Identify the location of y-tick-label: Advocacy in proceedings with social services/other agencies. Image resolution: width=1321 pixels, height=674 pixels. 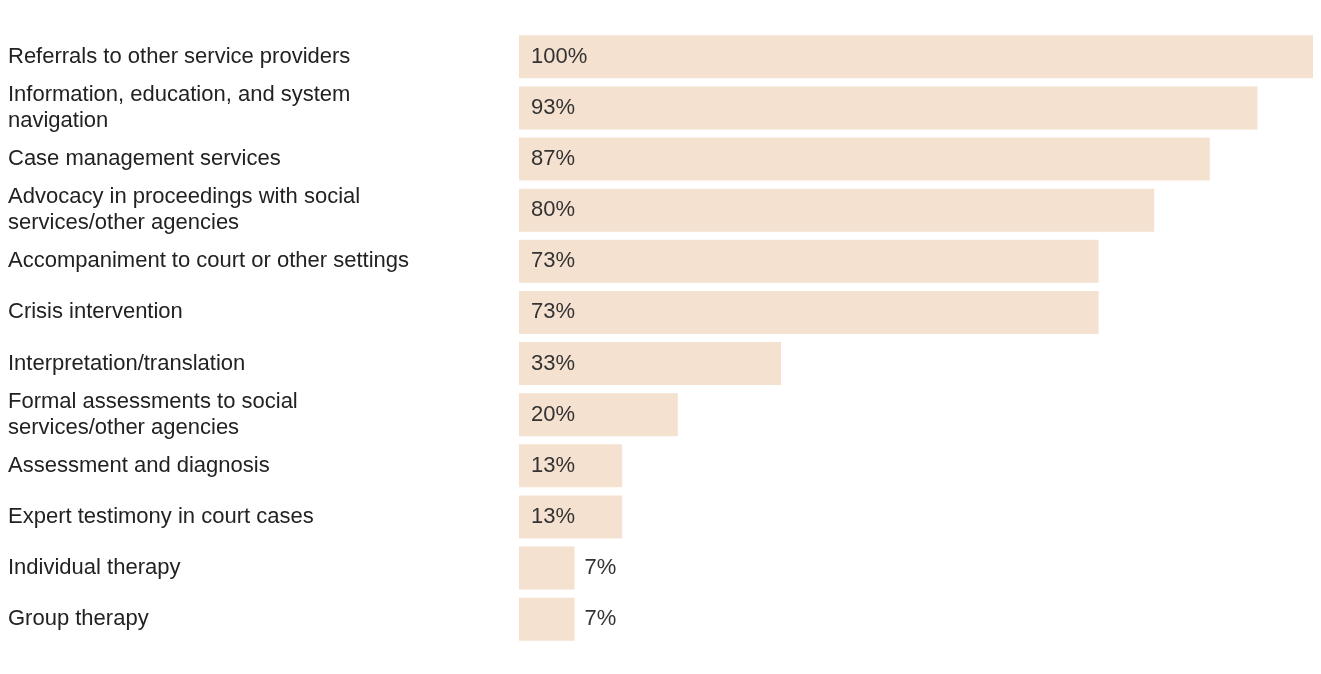
(184, 209).